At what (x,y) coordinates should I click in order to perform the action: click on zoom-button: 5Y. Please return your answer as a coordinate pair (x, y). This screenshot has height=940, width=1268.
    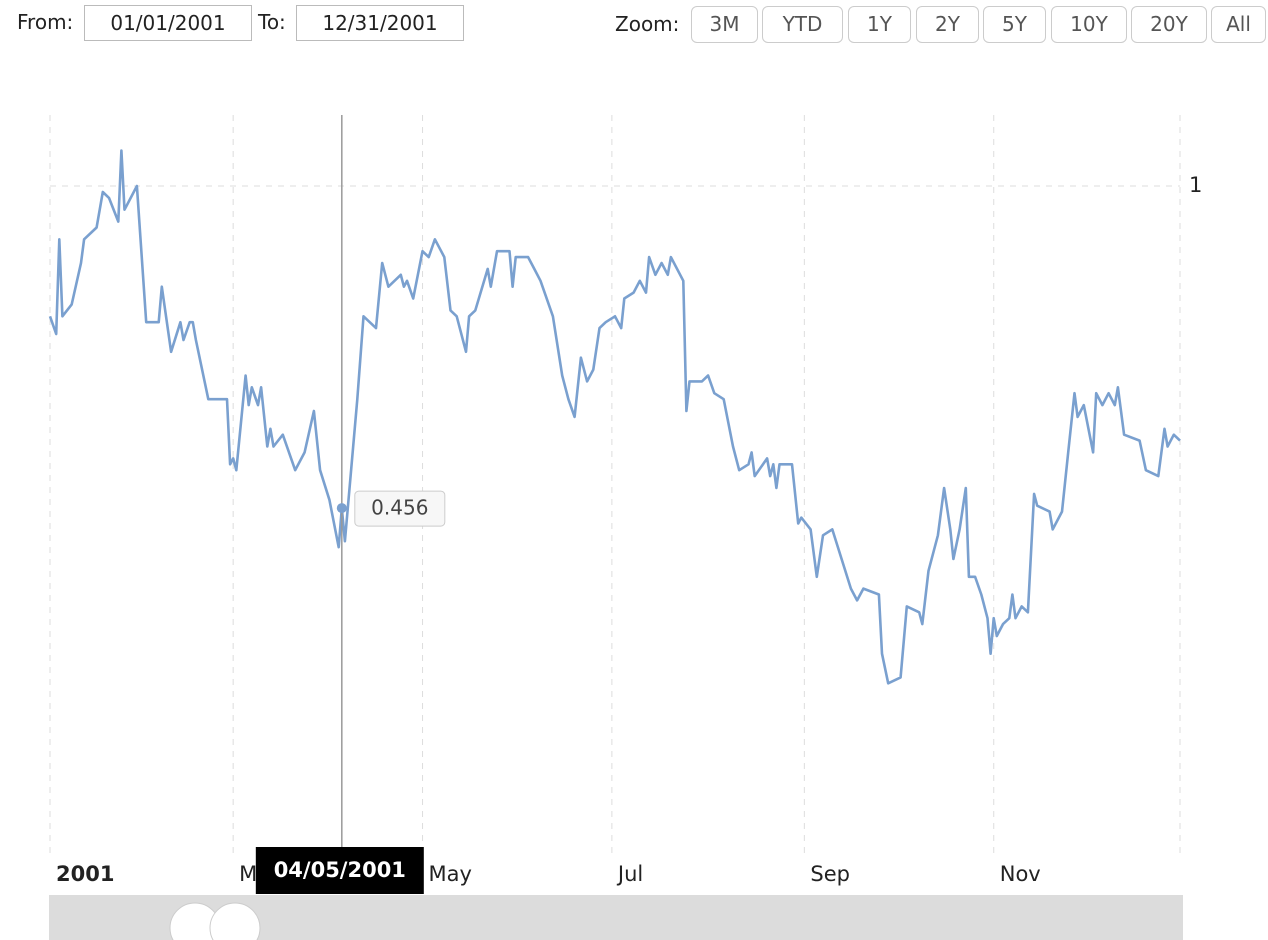
    Looking at the image, I should click on (1014, 24).